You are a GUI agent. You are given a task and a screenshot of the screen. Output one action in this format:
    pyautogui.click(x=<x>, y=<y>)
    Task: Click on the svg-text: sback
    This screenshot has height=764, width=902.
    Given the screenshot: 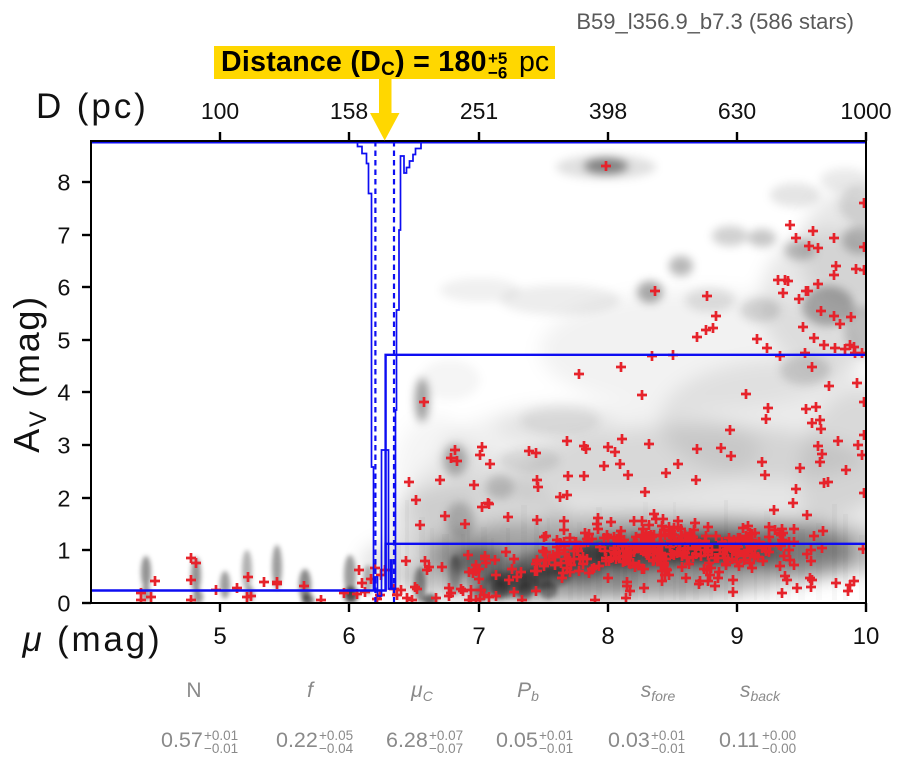 What is the action you would take?
    pyautogui.click(x=760, y=691)
    